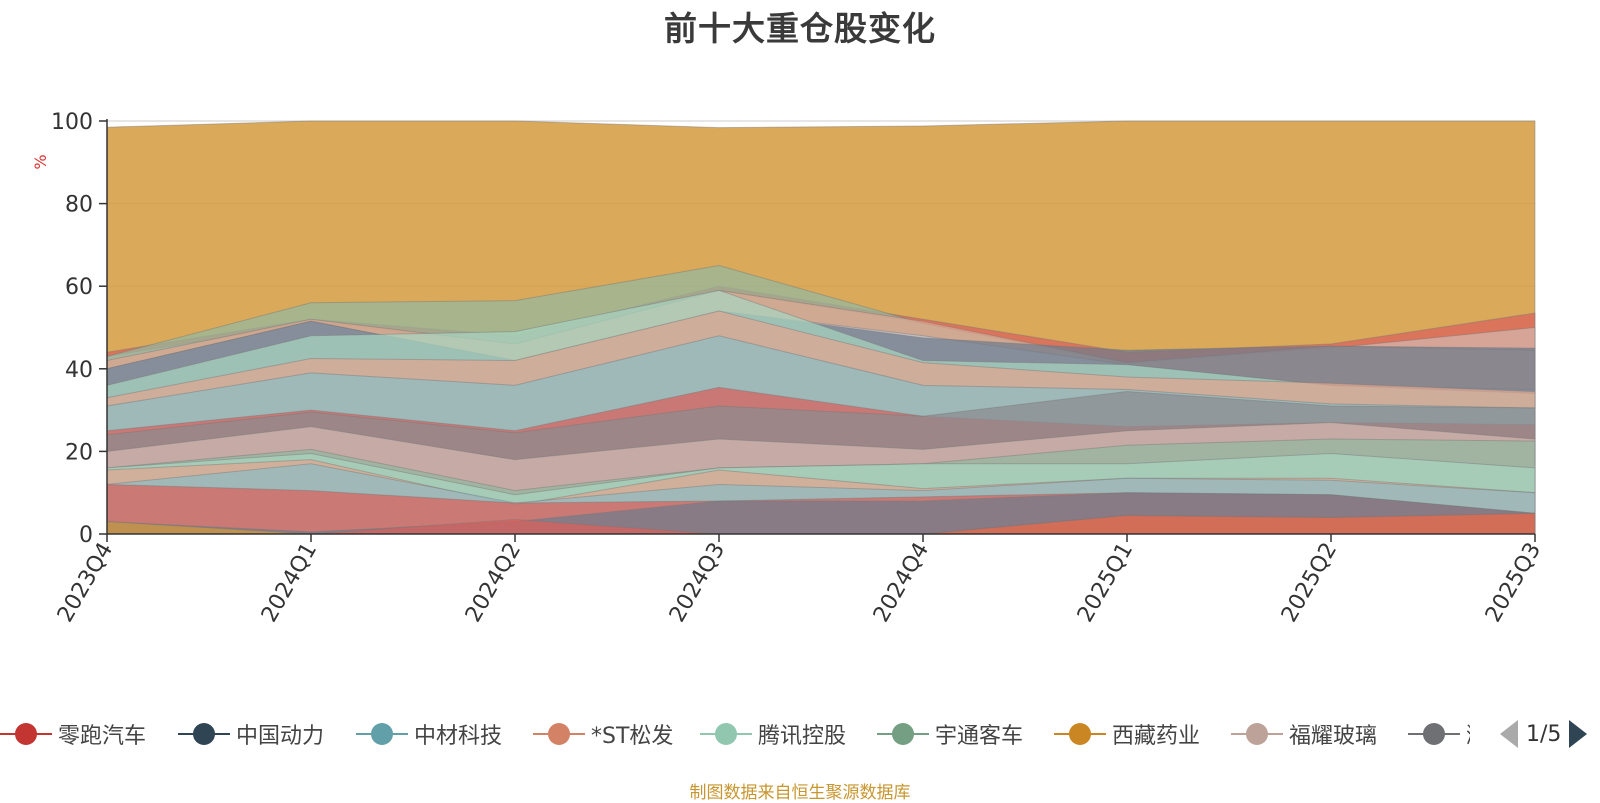 This screenshot has width=1600, height=803. I want to click on legend-item-4: 腾讯控股, so click(773, 734).